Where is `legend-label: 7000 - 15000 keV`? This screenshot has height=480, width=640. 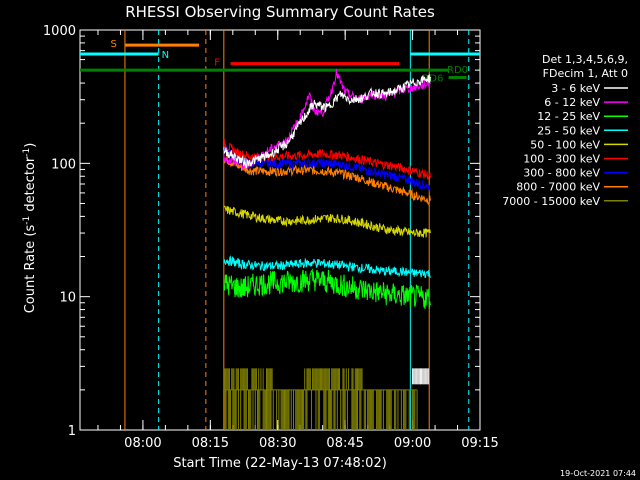
legend-label: 7000 - 15000 keV is located at coordinates (551, 201).